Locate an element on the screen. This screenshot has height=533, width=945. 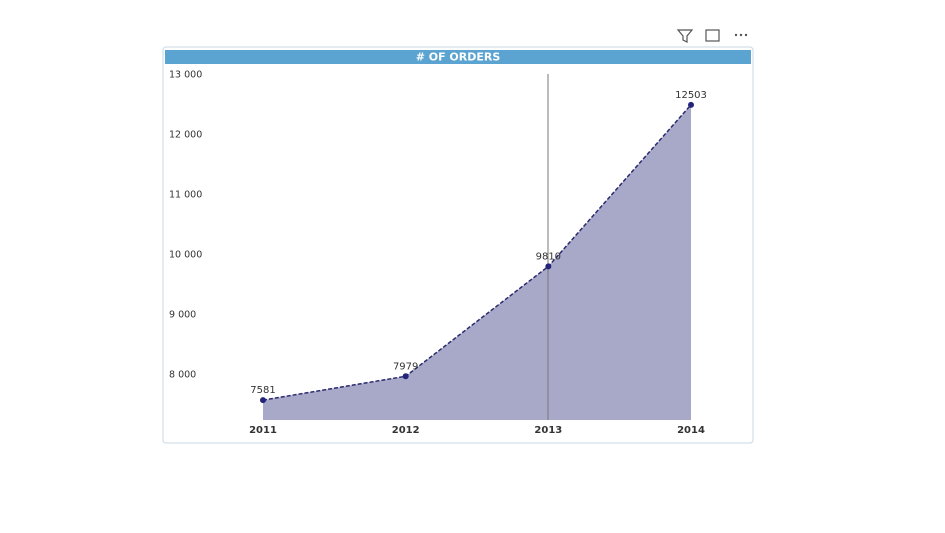
x-tick-label: 2011 is located at coordinates (263, 430).